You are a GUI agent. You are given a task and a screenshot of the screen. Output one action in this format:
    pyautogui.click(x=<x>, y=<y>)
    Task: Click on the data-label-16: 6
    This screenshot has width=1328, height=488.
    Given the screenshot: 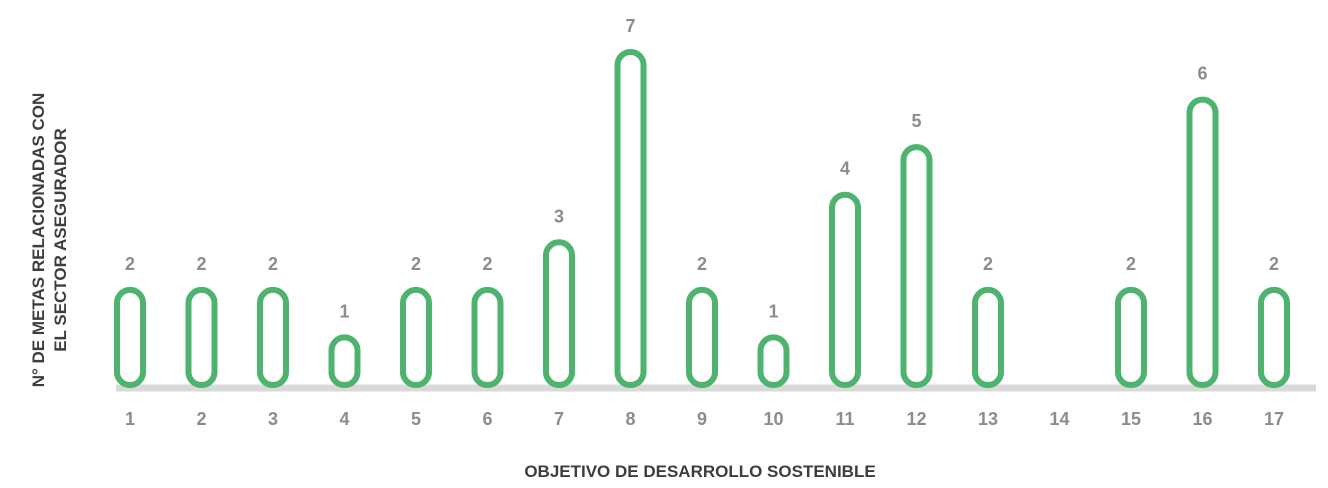 What is the action you would take?
    pyautogui.click(x=1202, y=74)
    